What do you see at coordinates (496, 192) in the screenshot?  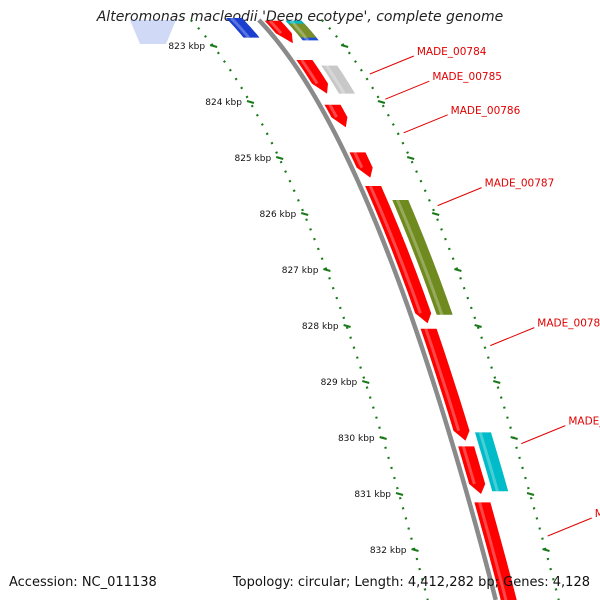 I see `gene-label-group: MADE_00787` at bounding box center [496, 192].